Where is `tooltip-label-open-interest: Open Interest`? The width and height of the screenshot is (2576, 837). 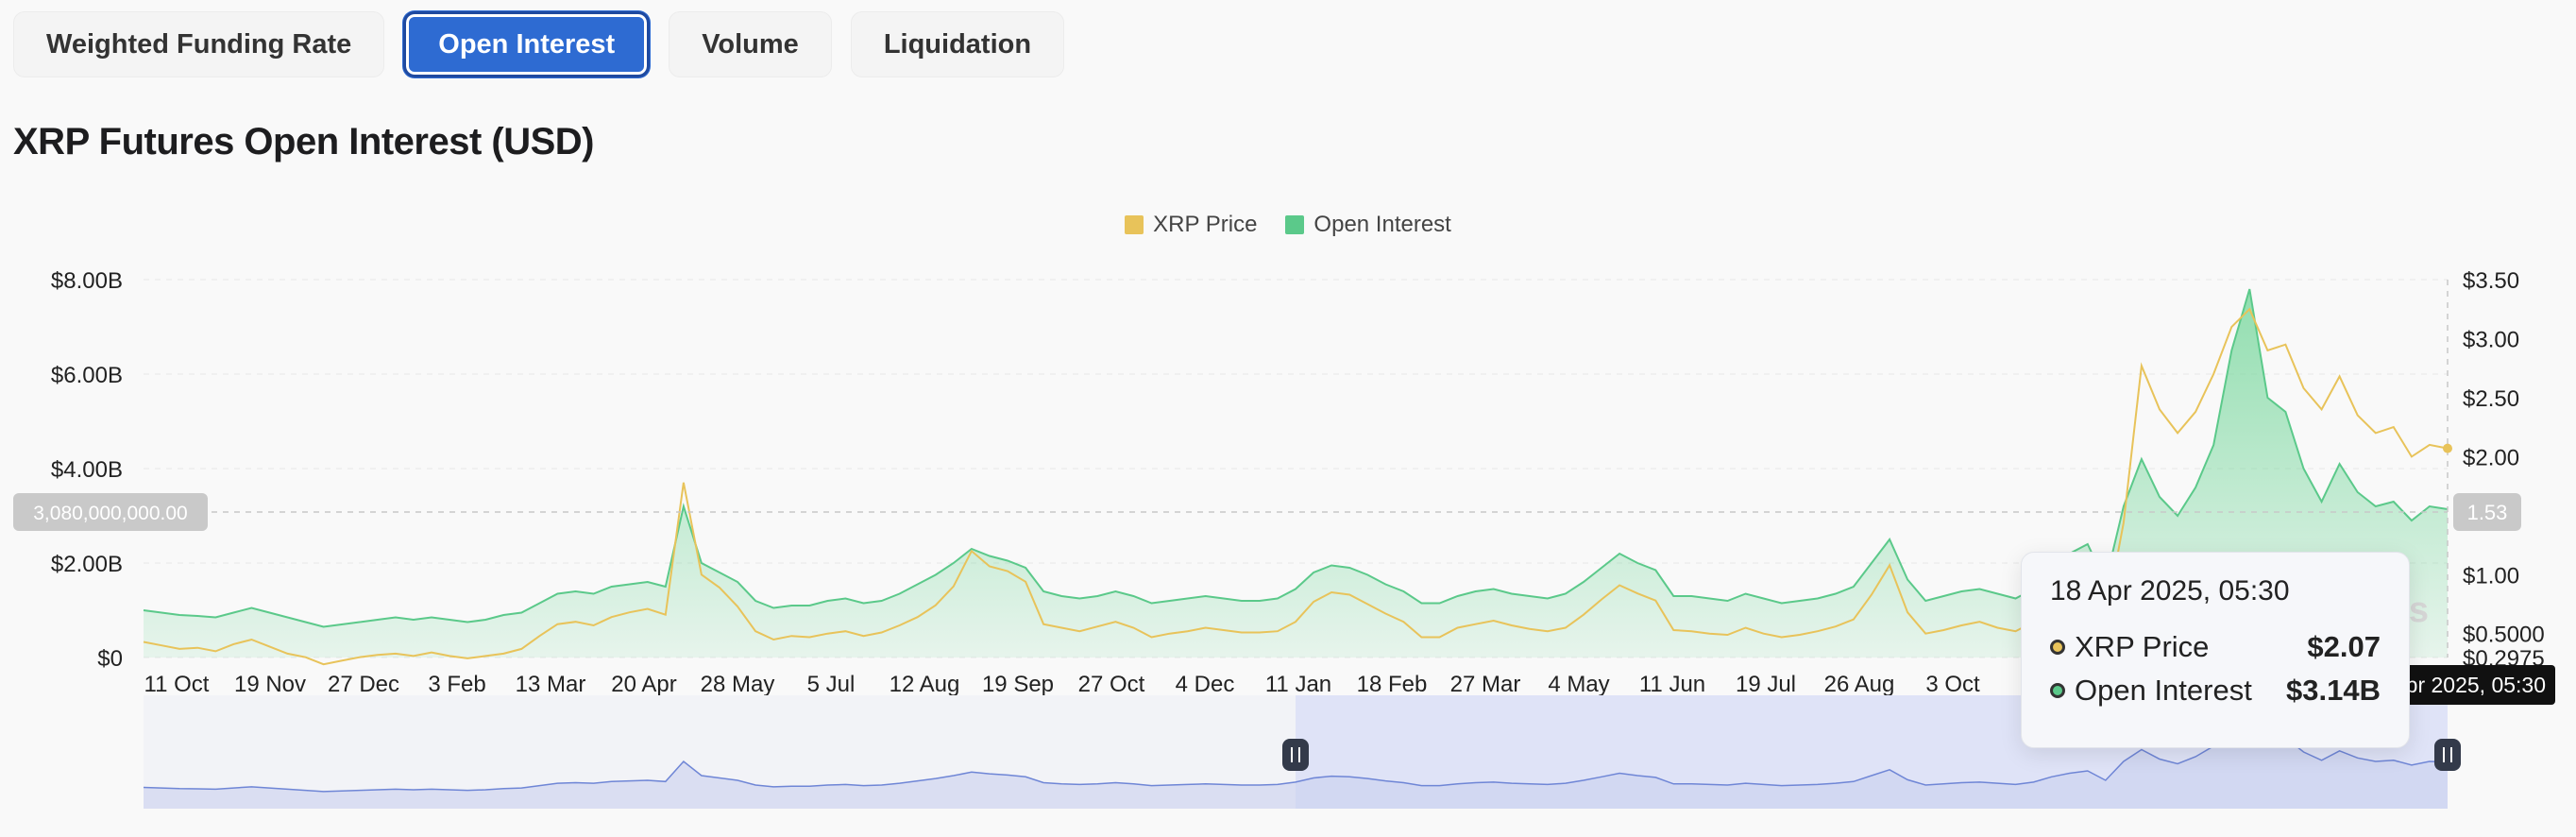
tooltip-label-open-interest: Open Interest is located at coordinates (2163, 690).